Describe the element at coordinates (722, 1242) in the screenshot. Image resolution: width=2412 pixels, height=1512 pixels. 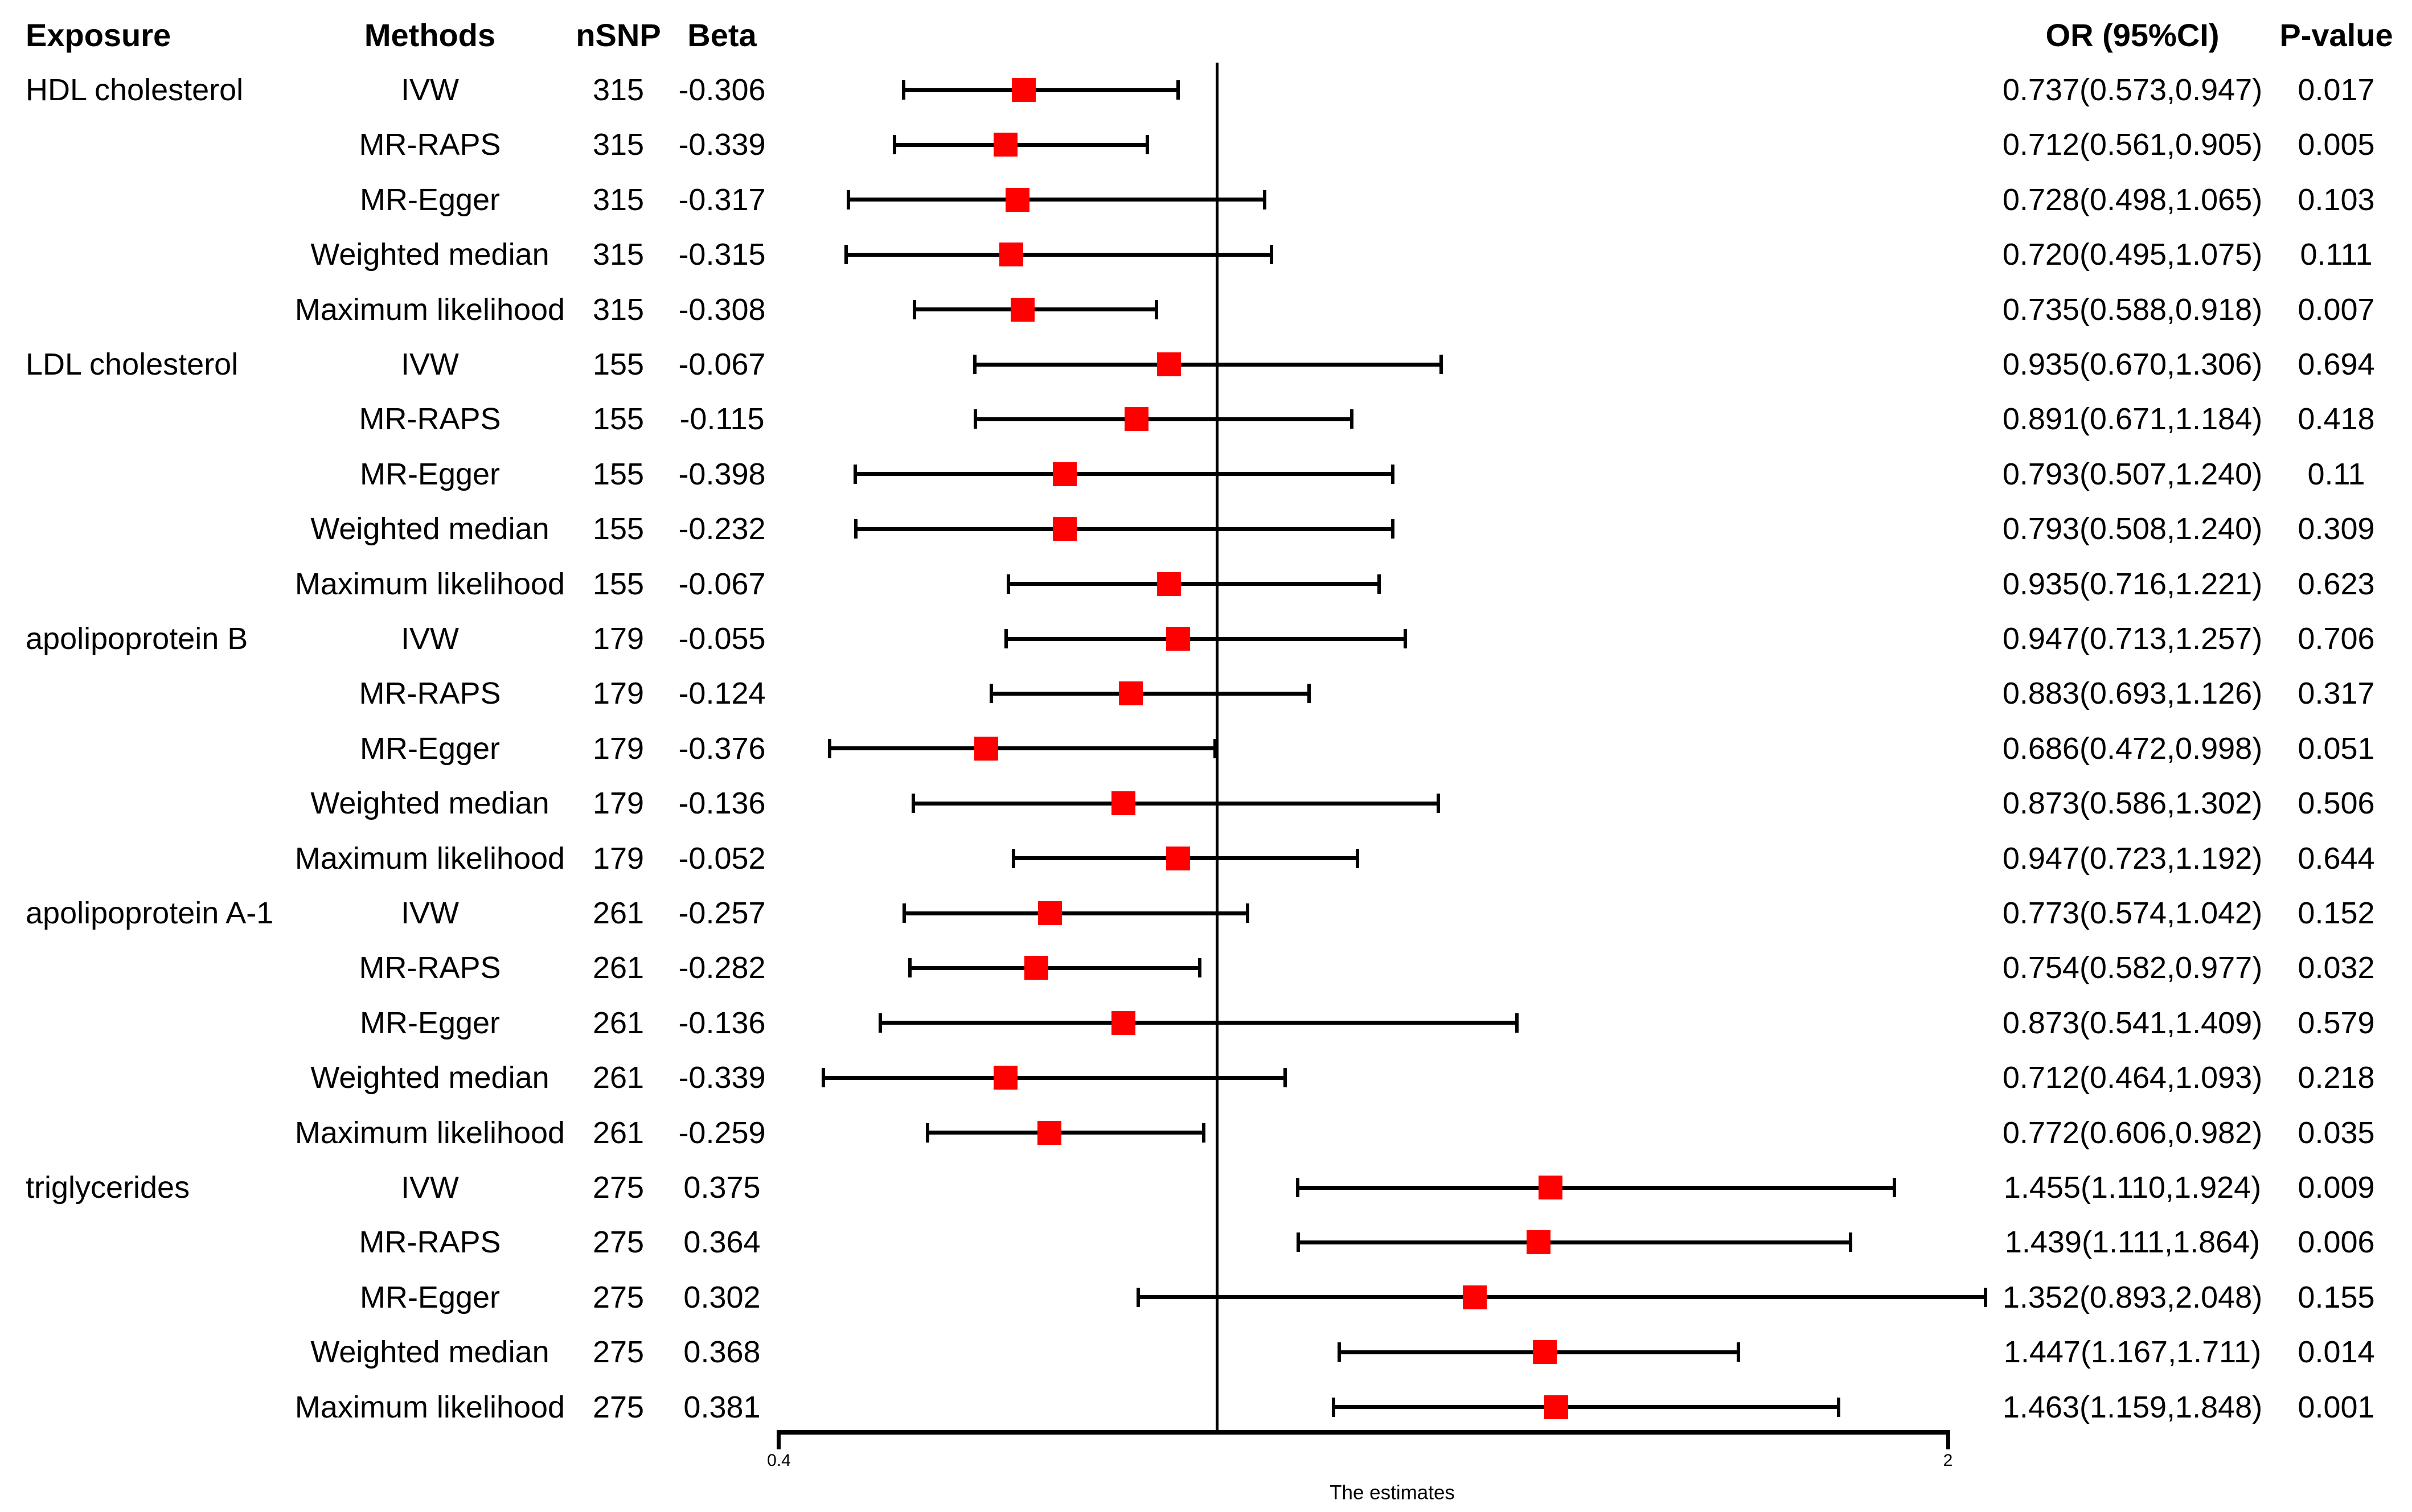
I see `beta-value: 0.364` at that location.